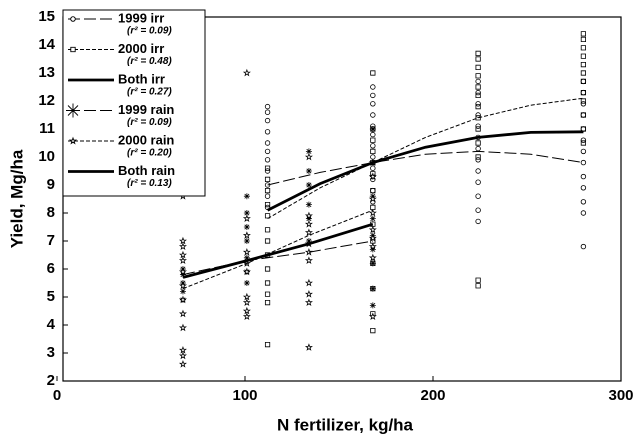 This screenshot has height=437, width=633. Describe the element at coordinates (149, 122) in the screenshot. I see `legend-r2: (r² = 0.09)` at that location.